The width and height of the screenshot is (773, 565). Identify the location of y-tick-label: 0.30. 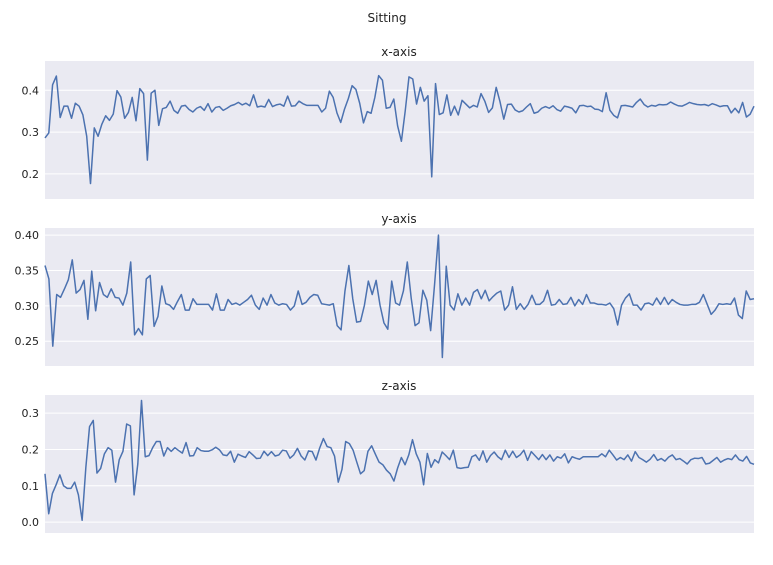
(27, 306).